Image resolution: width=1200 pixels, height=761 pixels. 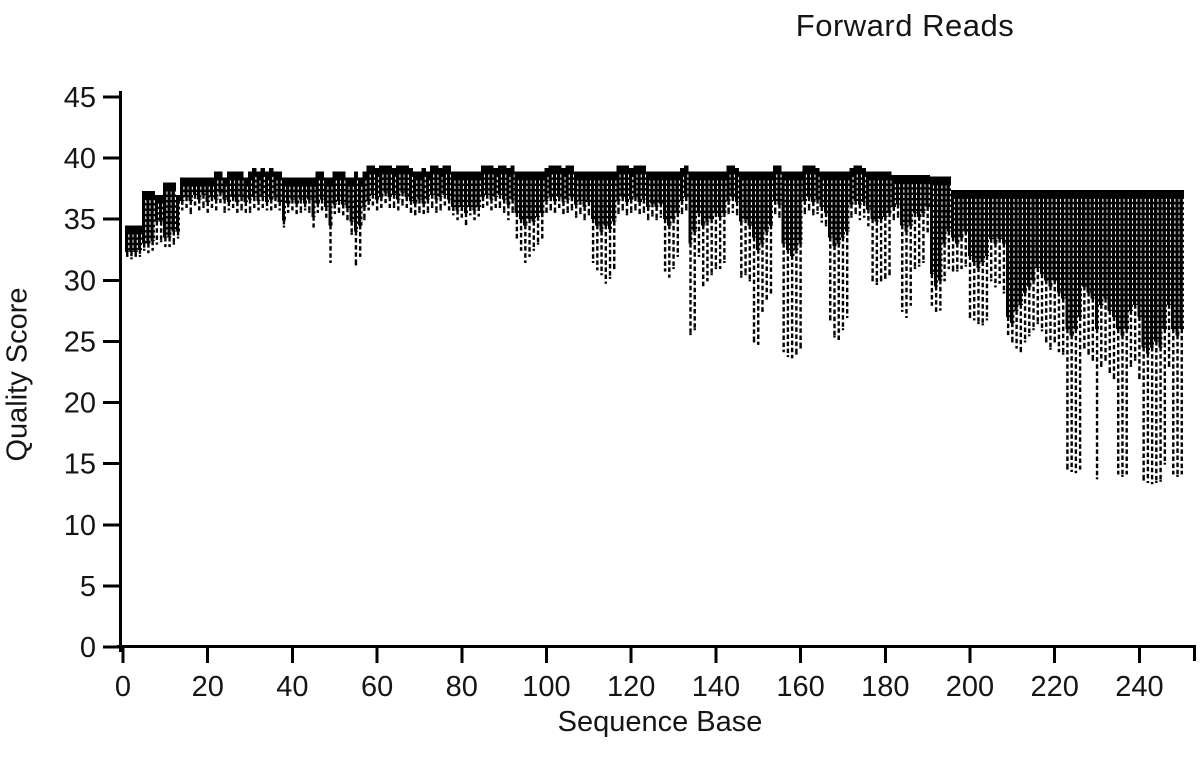 I want to click on x-tick-label: 220, so click(x=1055, y=687).